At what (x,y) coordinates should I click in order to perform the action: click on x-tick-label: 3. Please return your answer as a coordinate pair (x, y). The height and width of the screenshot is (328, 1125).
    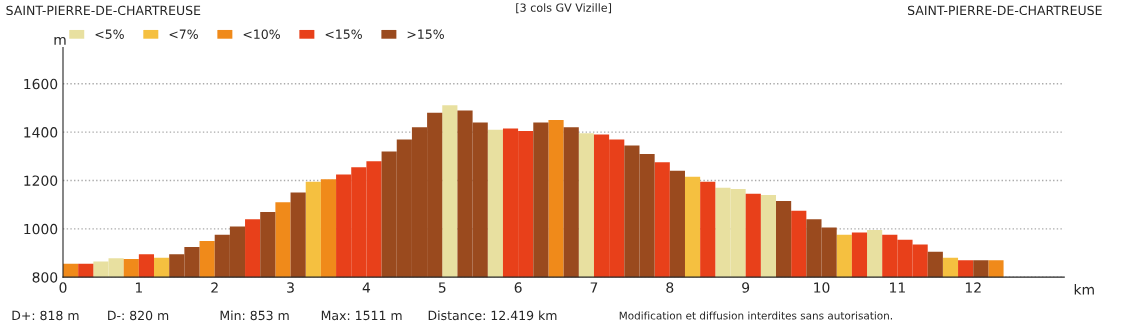
    Looking at the image, I should click on (290, 287).